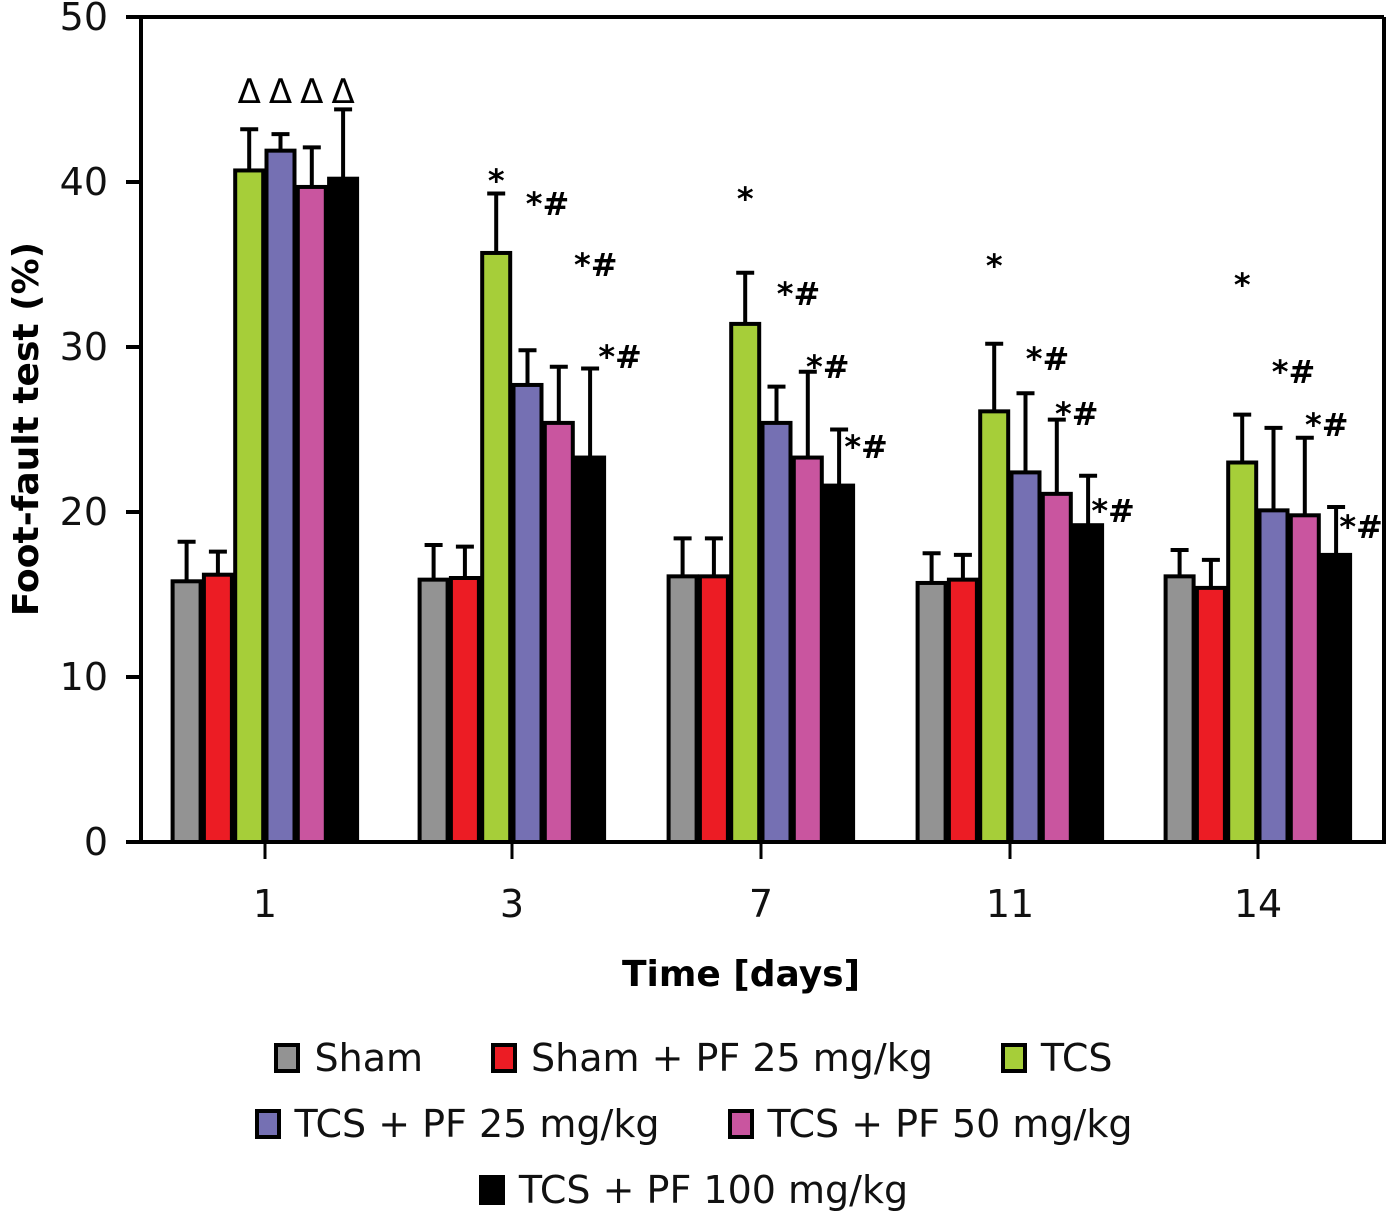 The image size is (1387, 1223). What do you see at coordinates (368, 1058) in the screenshot?
I see `legend-label: Sham` at bounding box center [368, 1058].